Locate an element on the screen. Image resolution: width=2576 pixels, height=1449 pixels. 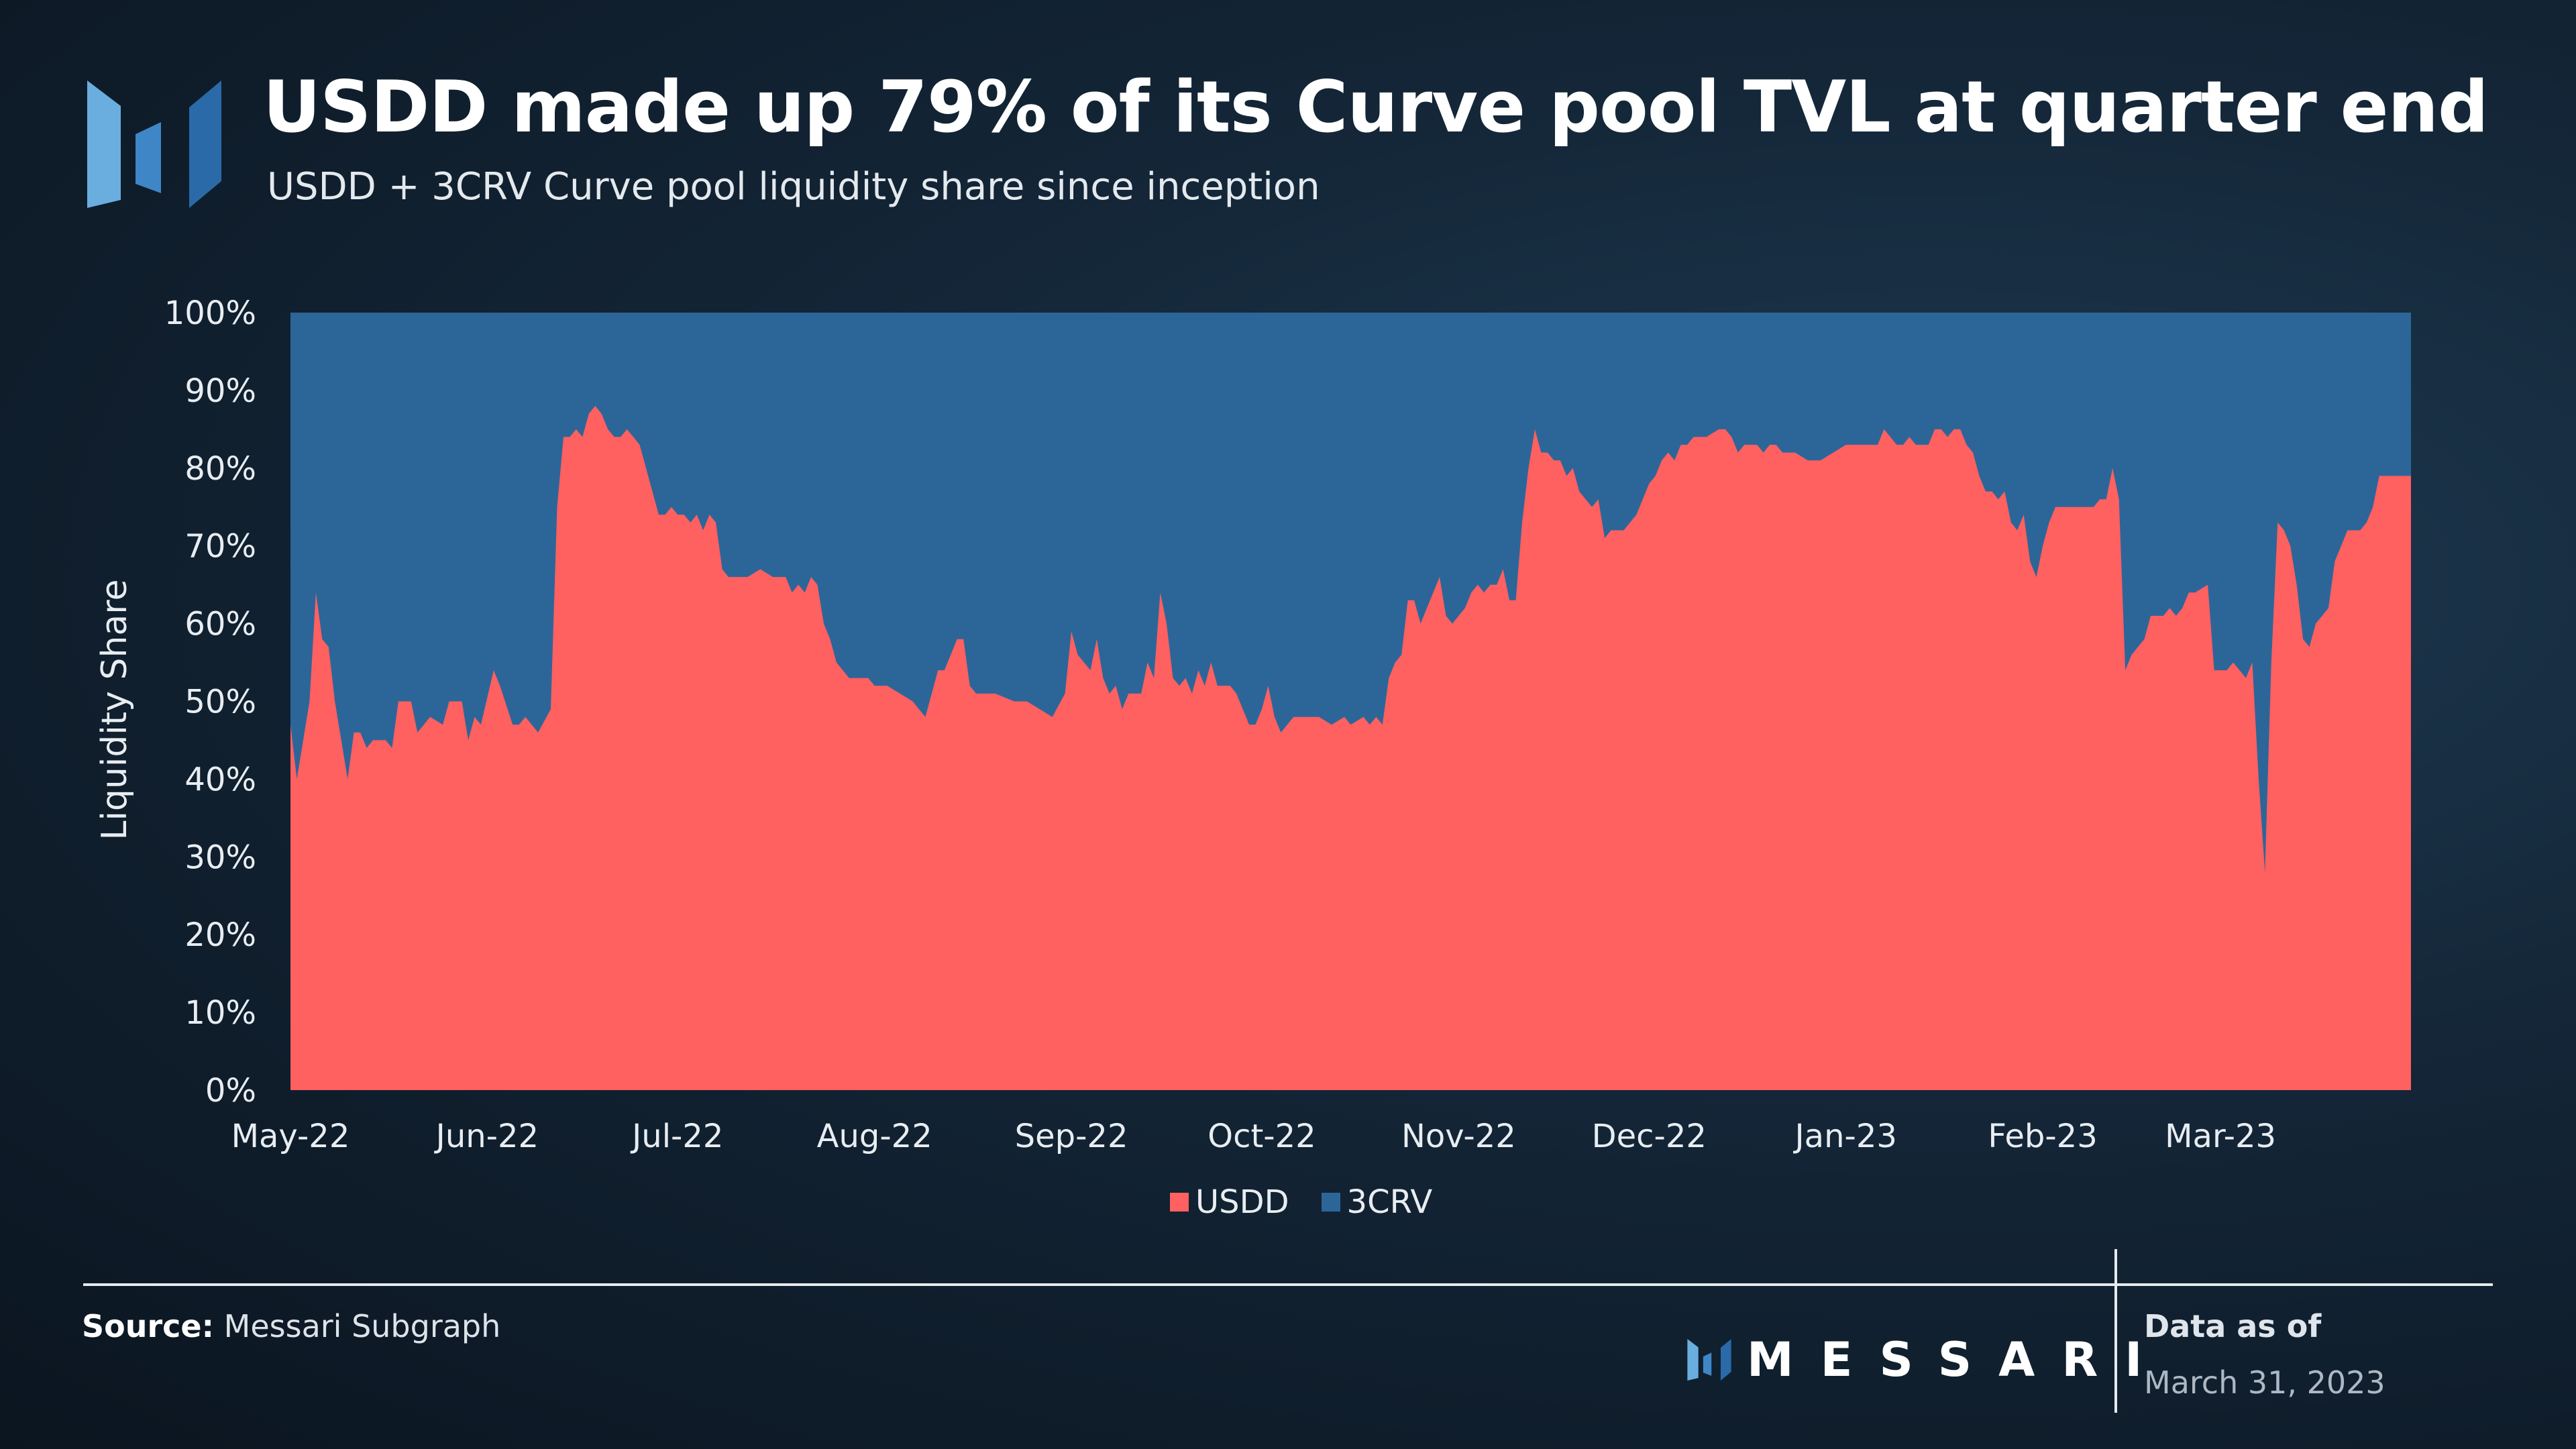
logo-bar-middle is located at coordinates (148, 157).